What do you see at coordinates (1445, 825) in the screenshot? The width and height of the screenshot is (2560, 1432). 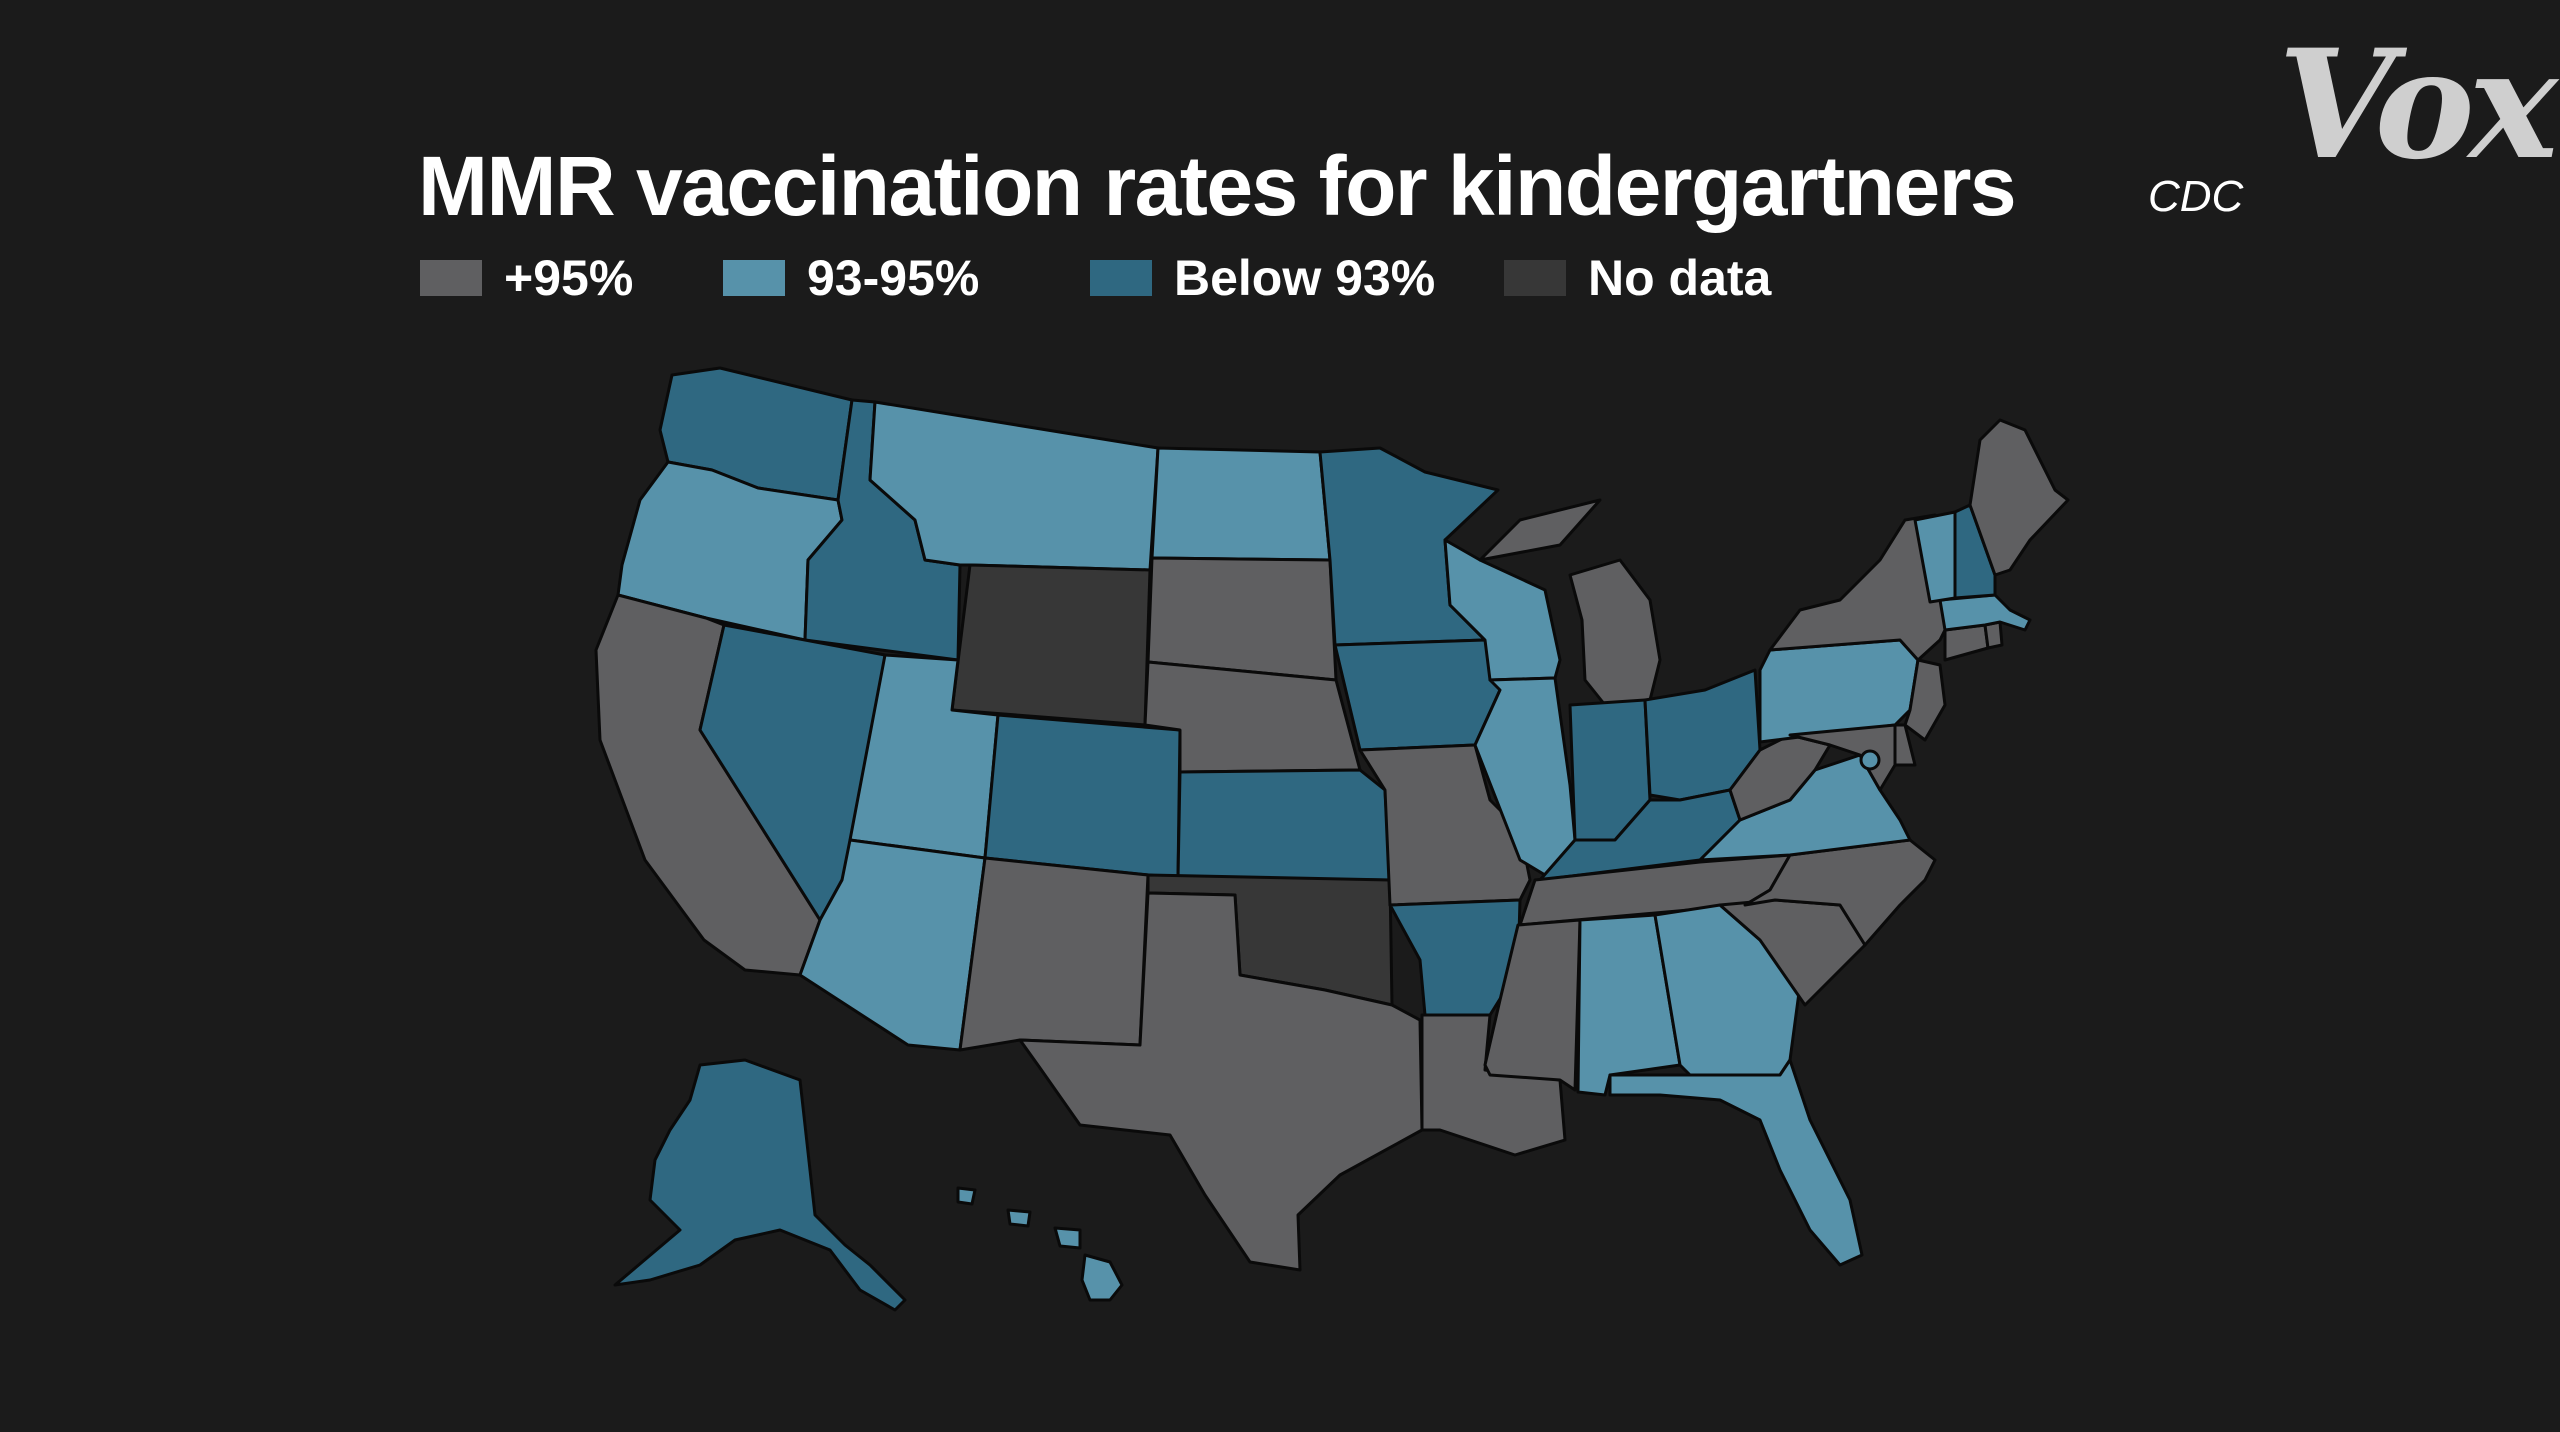 I see `state-missouri` at bounding box center [1445, 825].